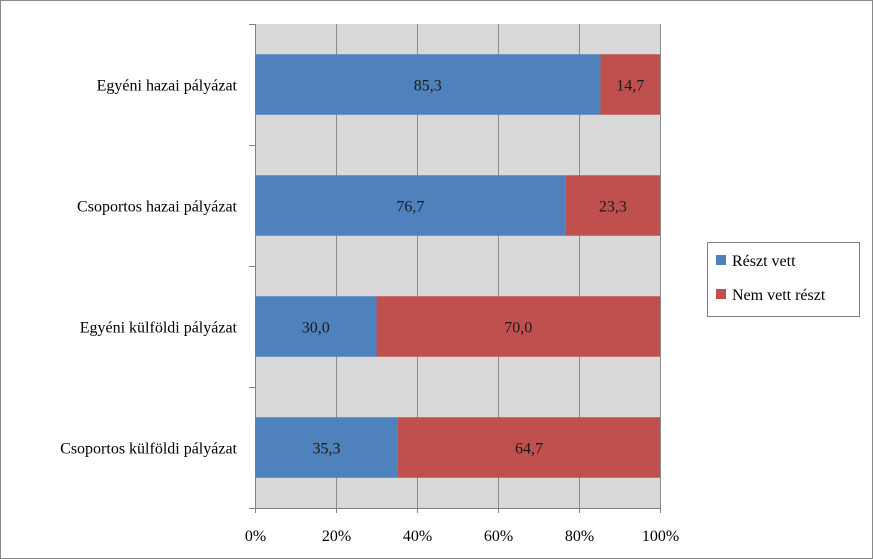 The width and height of the screenshot is (873, 559). Describe the element at coordinates (167, 86) in the screenshot. I see `category-label: Egyéni hazai pályázat` at that location.